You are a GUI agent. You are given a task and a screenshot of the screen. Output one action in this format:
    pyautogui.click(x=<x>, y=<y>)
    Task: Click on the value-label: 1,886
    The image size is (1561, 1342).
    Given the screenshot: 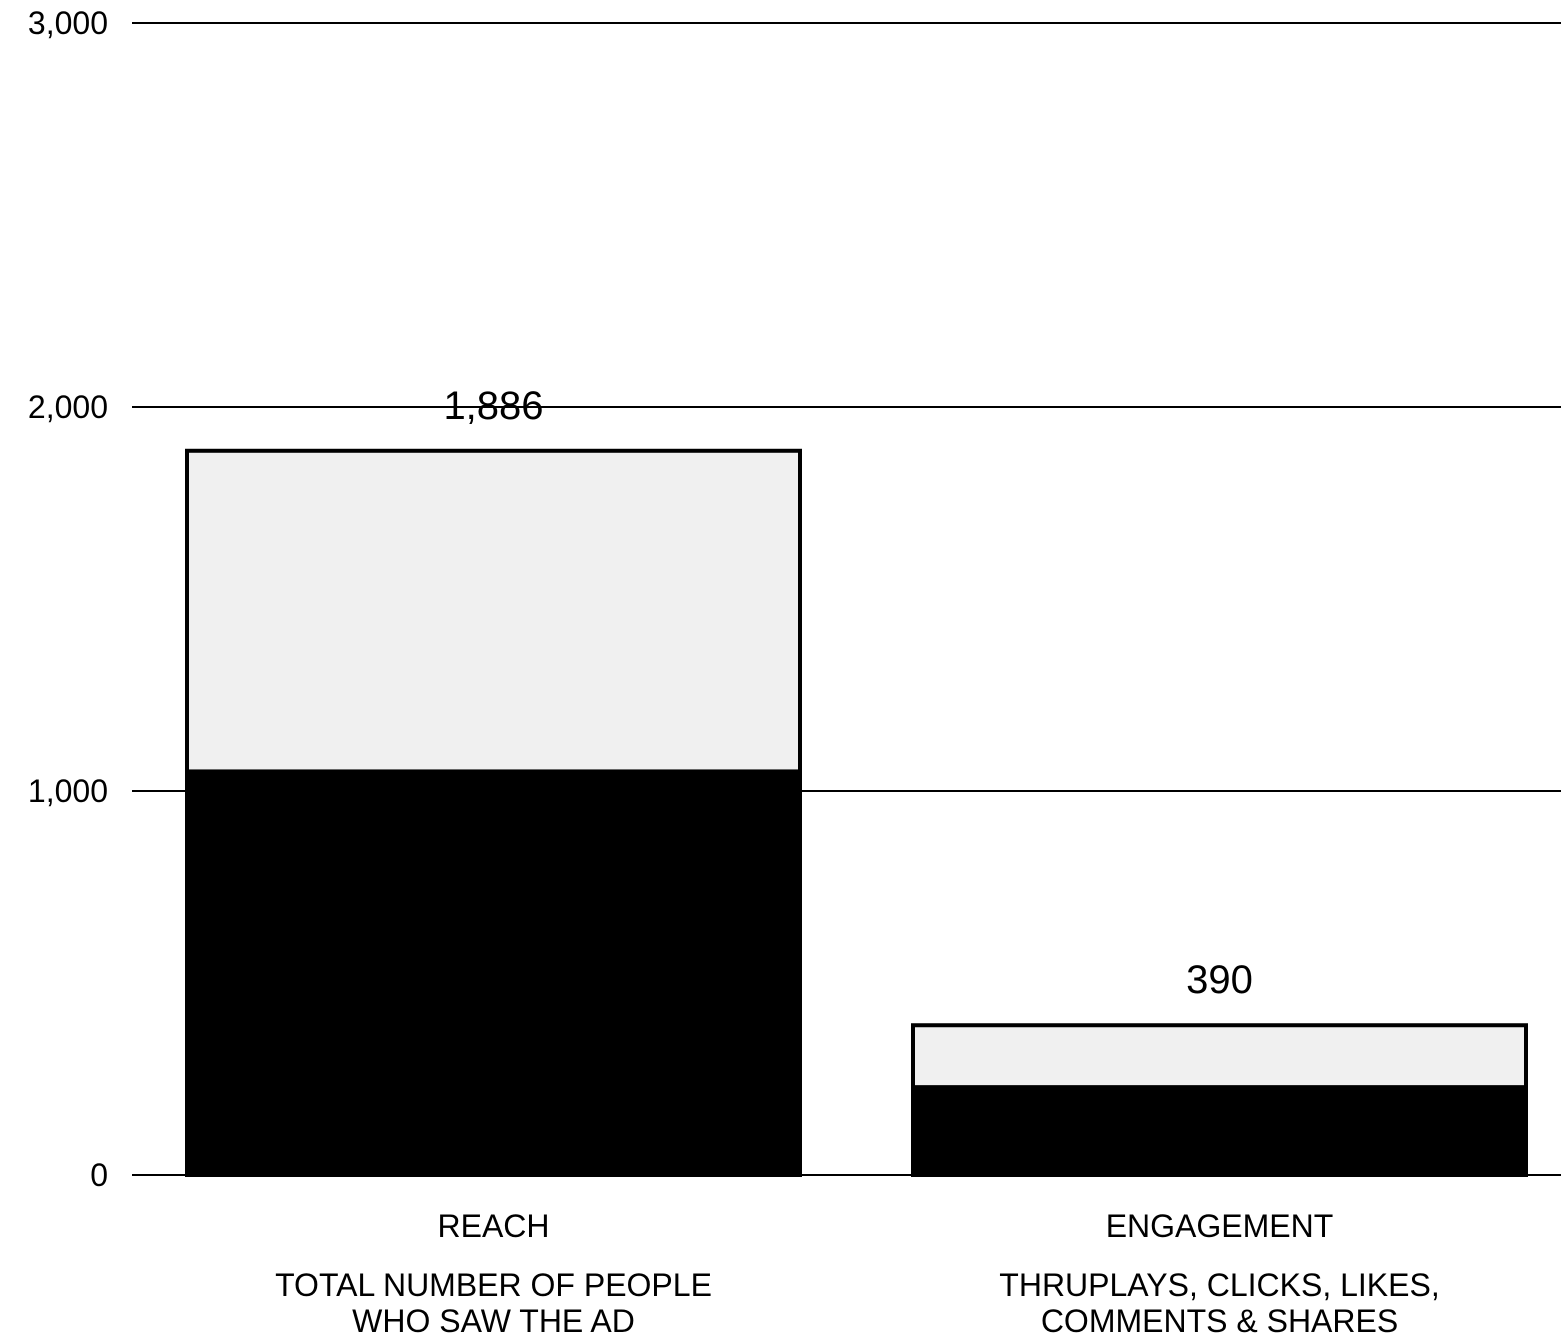 What is the action you would take?
    pyautogui.click(x=493, y=406)
    